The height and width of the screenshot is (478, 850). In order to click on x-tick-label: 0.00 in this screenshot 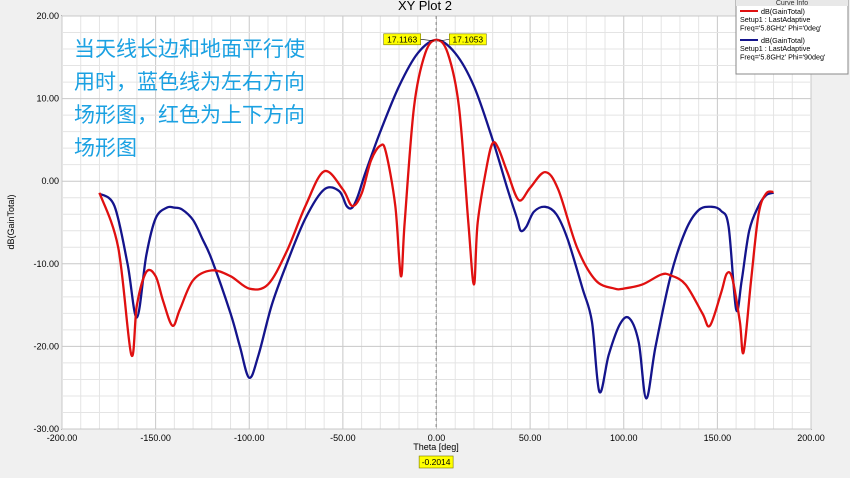, I will do `click(437, 438)`.